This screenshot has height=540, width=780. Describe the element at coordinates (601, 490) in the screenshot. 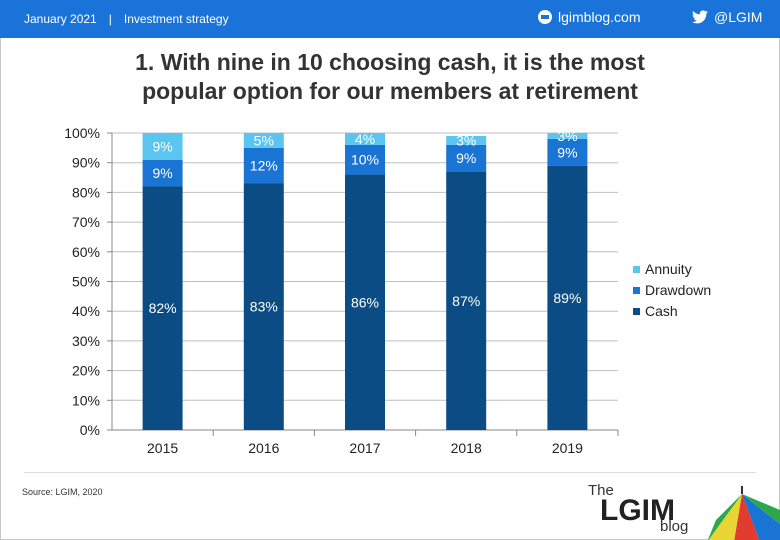

I see `logo-the: The` at that location.